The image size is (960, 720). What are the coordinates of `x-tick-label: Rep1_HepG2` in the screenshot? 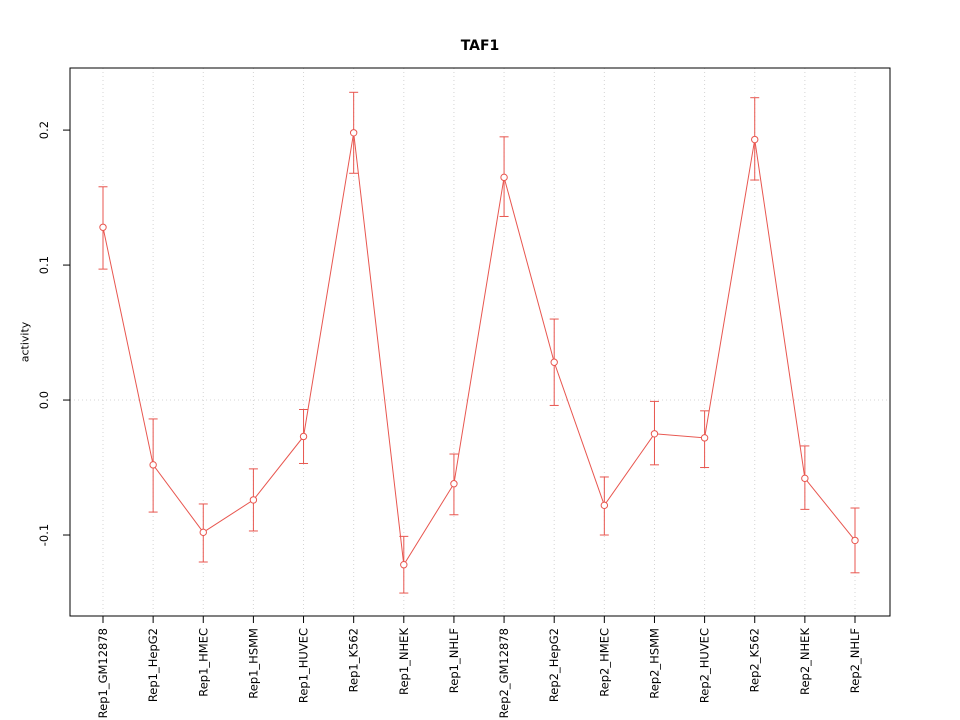 It's located at (153, 665).